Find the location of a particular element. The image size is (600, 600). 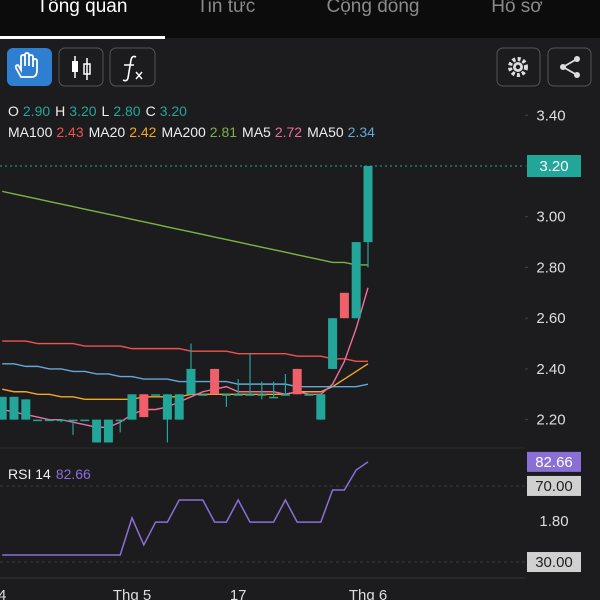

rsi-legend: RSI 14 82.66 is located at coordinates (49, 474).